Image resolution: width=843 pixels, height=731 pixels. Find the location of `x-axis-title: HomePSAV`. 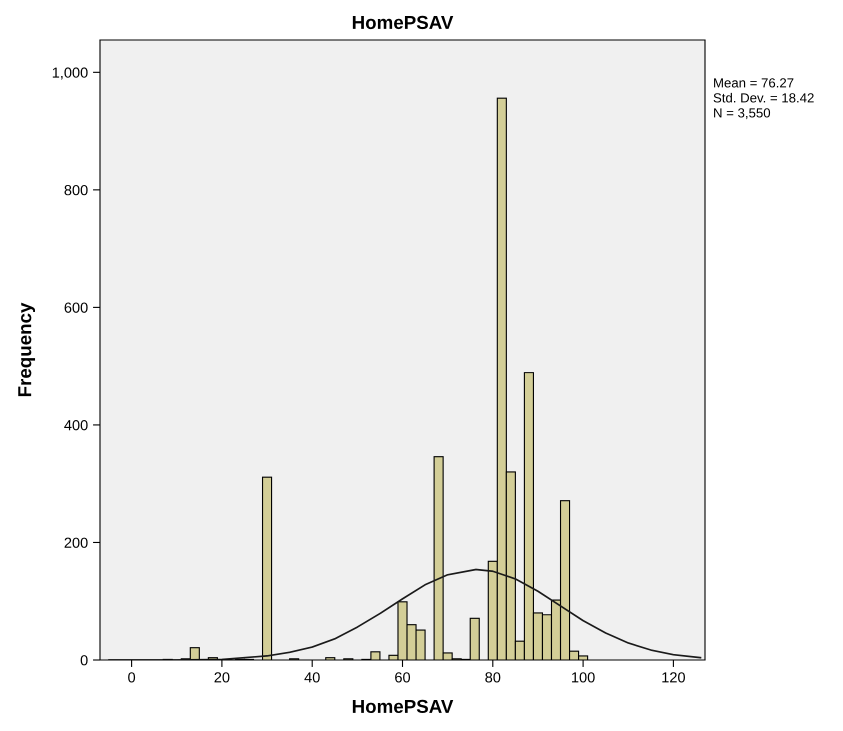

x-axis-title: HomePSAV is located at coordinates (403, 707).